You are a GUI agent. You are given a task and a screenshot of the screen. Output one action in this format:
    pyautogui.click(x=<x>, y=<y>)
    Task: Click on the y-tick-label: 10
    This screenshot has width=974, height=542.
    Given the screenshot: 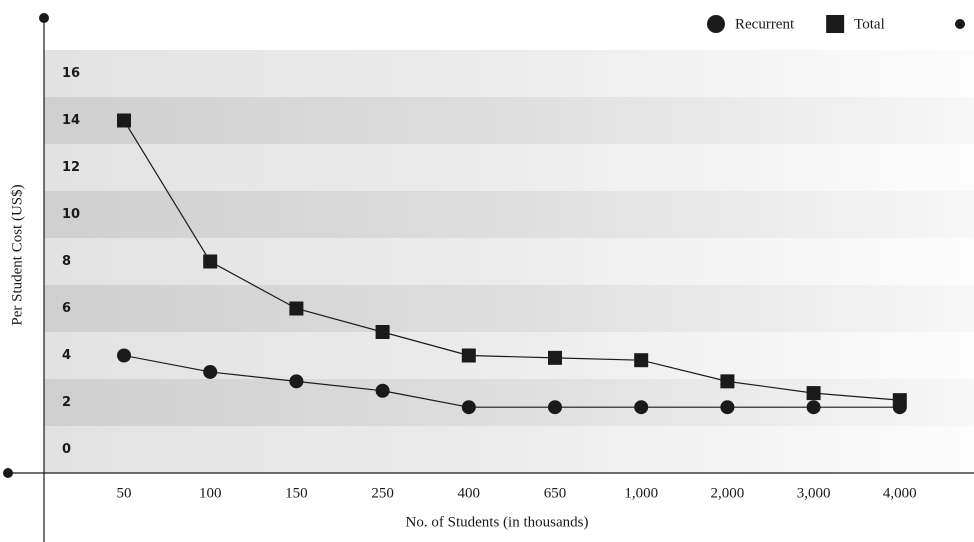 What is the action you would take?
    pyautogui.click(x=71, y=214)
    